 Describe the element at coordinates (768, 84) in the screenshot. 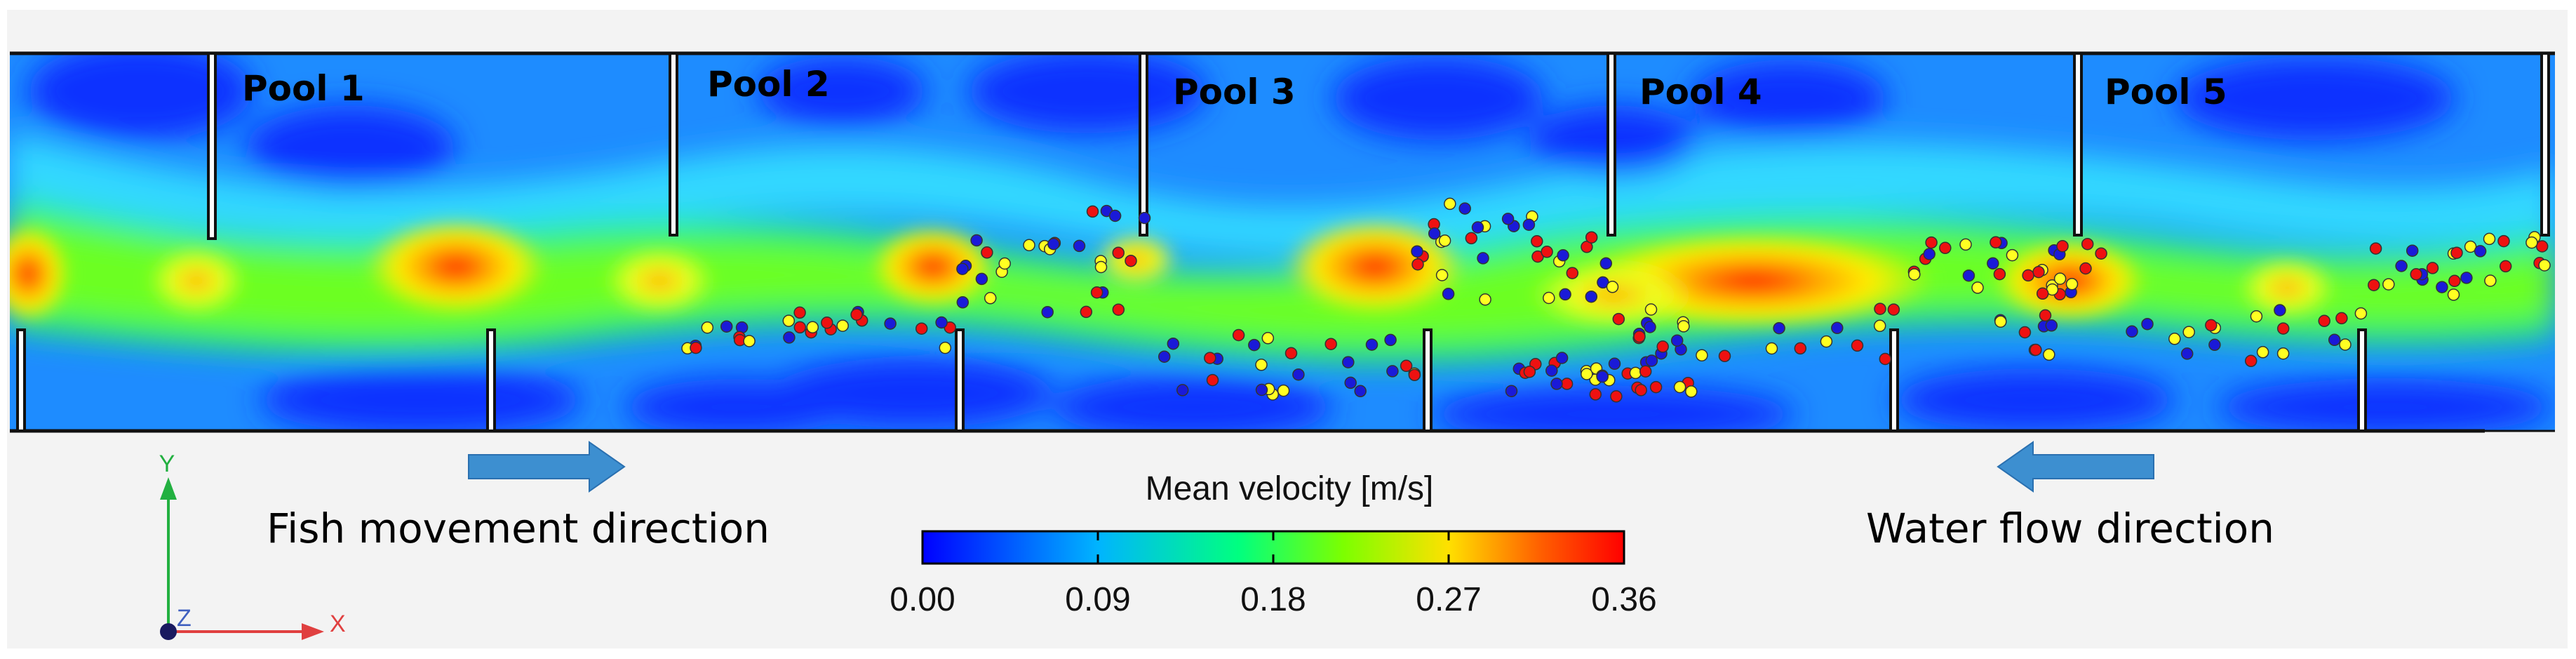

I see `pool-2-label: Pool 2` at that location.